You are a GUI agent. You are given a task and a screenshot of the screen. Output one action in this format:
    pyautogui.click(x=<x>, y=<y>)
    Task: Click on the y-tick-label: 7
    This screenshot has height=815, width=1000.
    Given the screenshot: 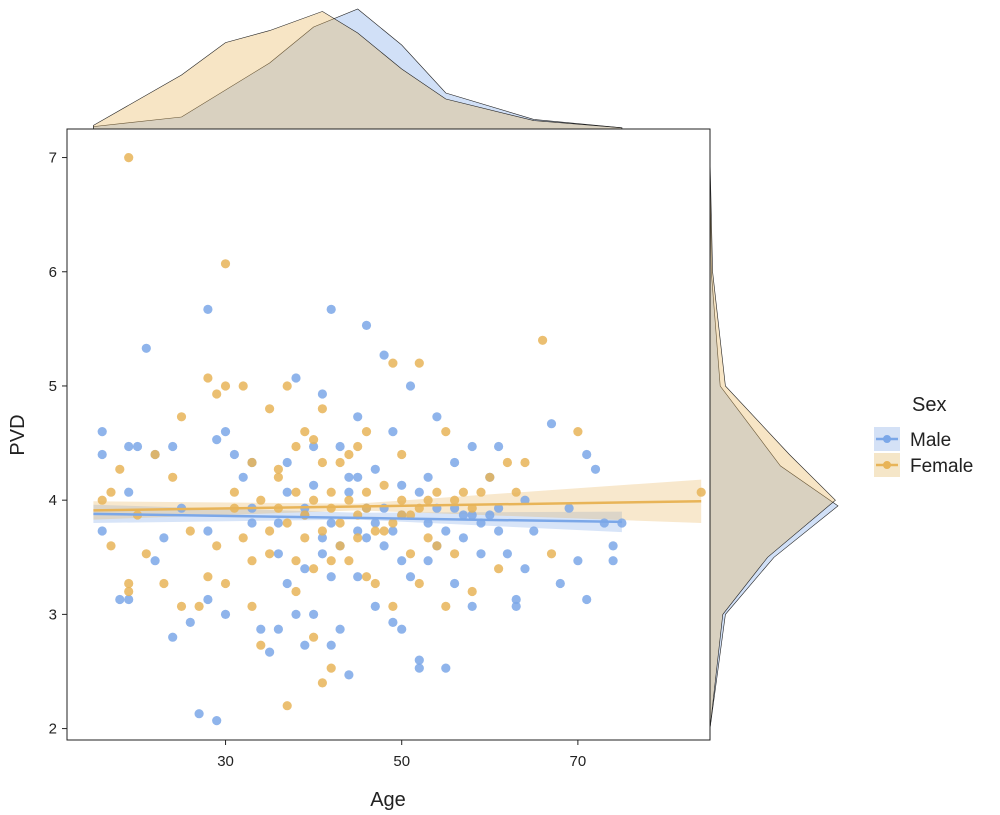 What is the action you would take?
    pyautogui.click(x=53, y=158)
    